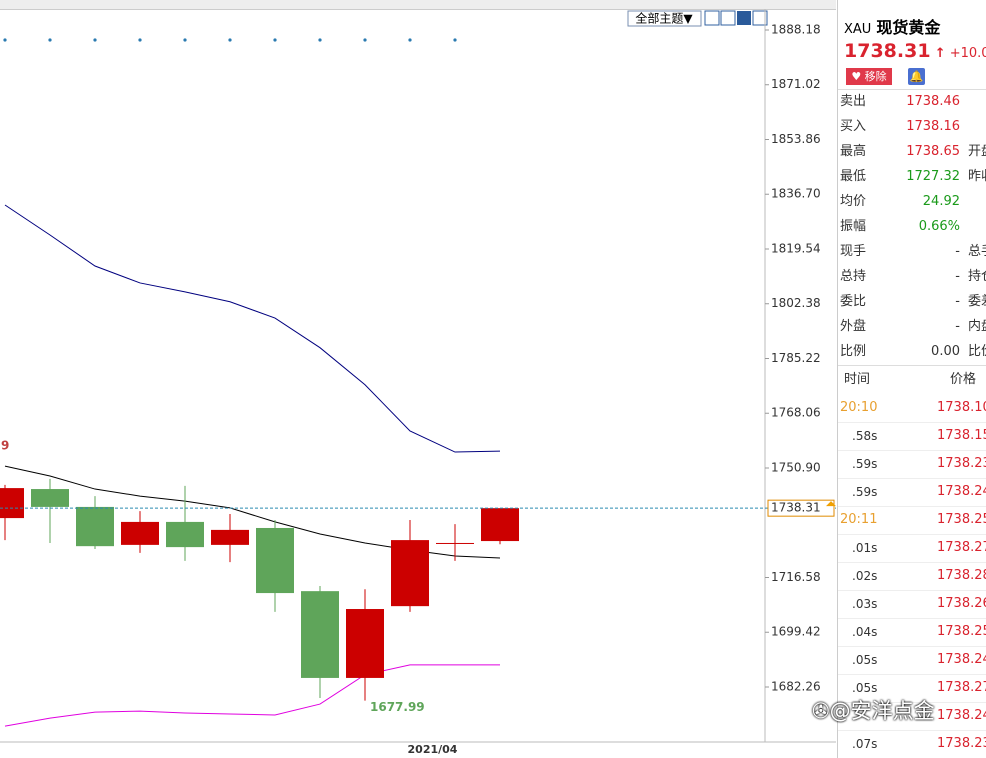  Describe the element at coordinates (912, 464) in the screenshot. I see `trade-row: .59s 1738.23` at that location.